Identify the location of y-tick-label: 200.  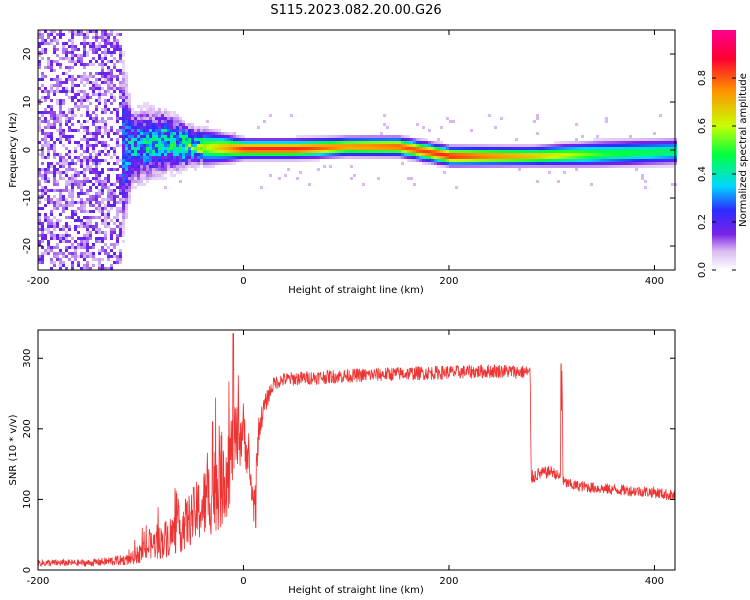
(27, 428).